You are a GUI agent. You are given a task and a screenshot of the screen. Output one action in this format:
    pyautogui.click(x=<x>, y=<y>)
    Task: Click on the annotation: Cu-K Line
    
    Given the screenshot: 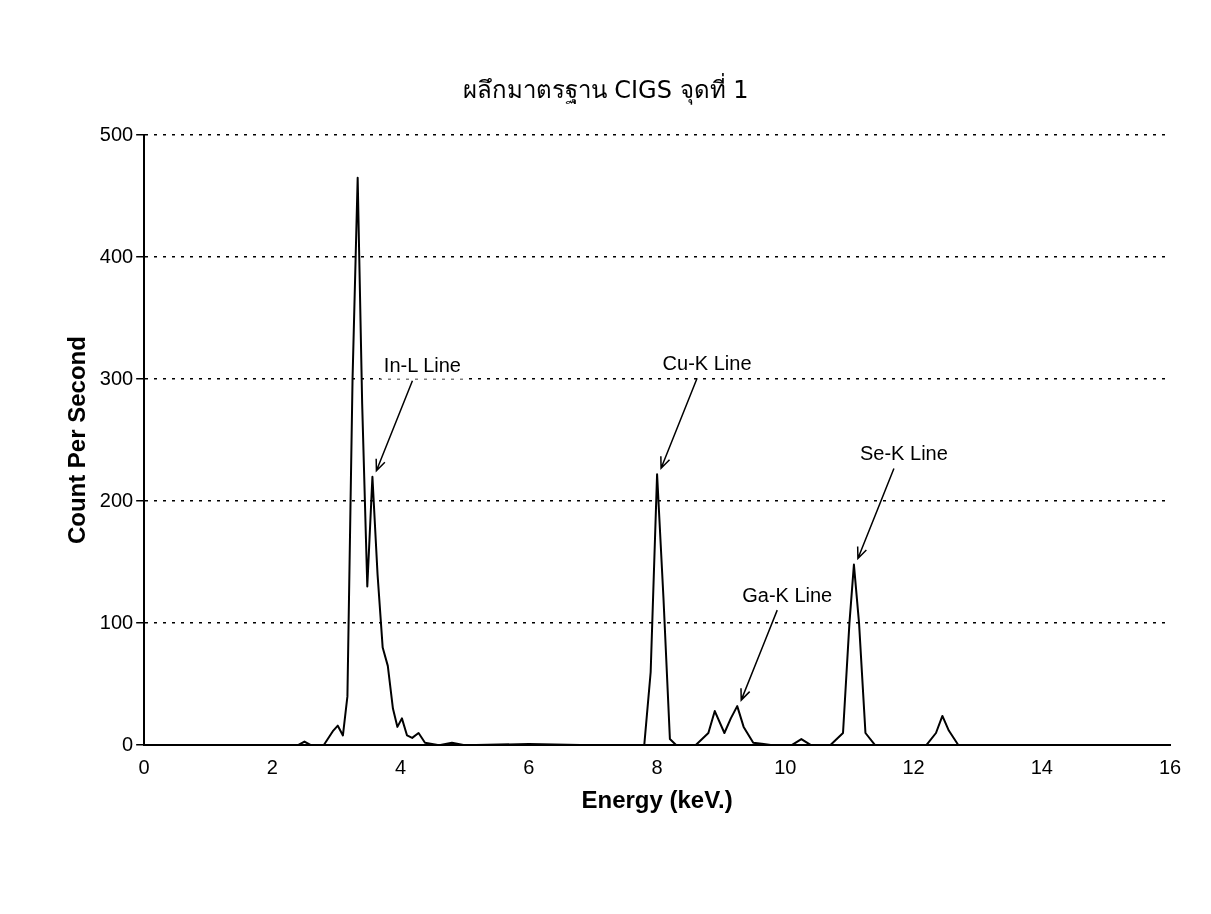 What is the action you would take?
    pyautogui.click(x=707, y=362)
    